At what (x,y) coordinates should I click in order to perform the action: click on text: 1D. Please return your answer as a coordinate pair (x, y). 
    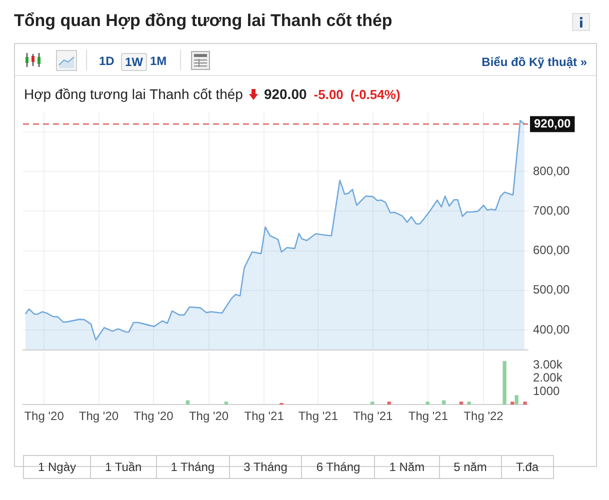
    Looking at the image, I should click on (107, 61).